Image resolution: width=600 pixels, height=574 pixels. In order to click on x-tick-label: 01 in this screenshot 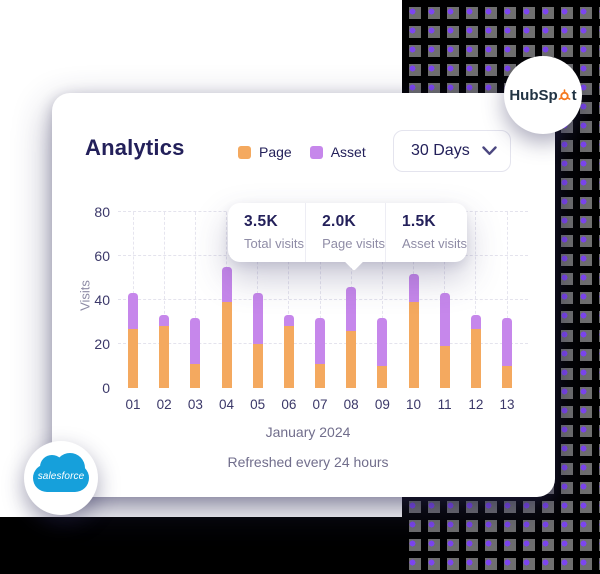, I will do `click(133, 404)`.